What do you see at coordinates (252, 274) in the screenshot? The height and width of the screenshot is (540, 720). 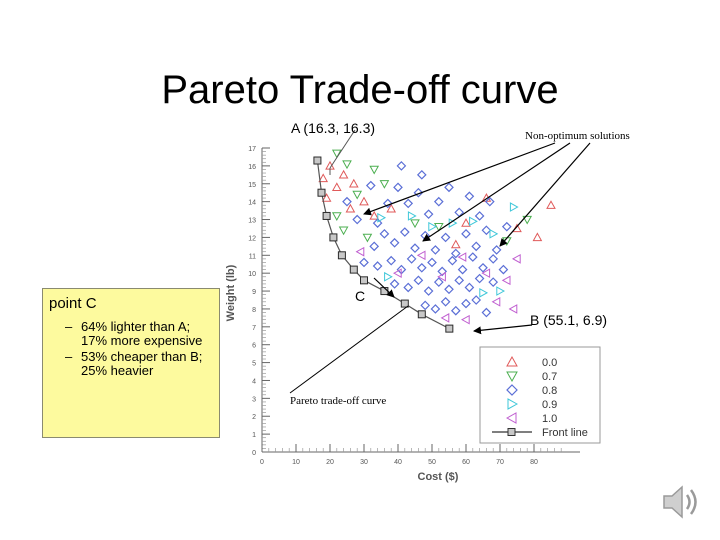 I see `y-tick-label: 10` at bounding box center [252, 274].